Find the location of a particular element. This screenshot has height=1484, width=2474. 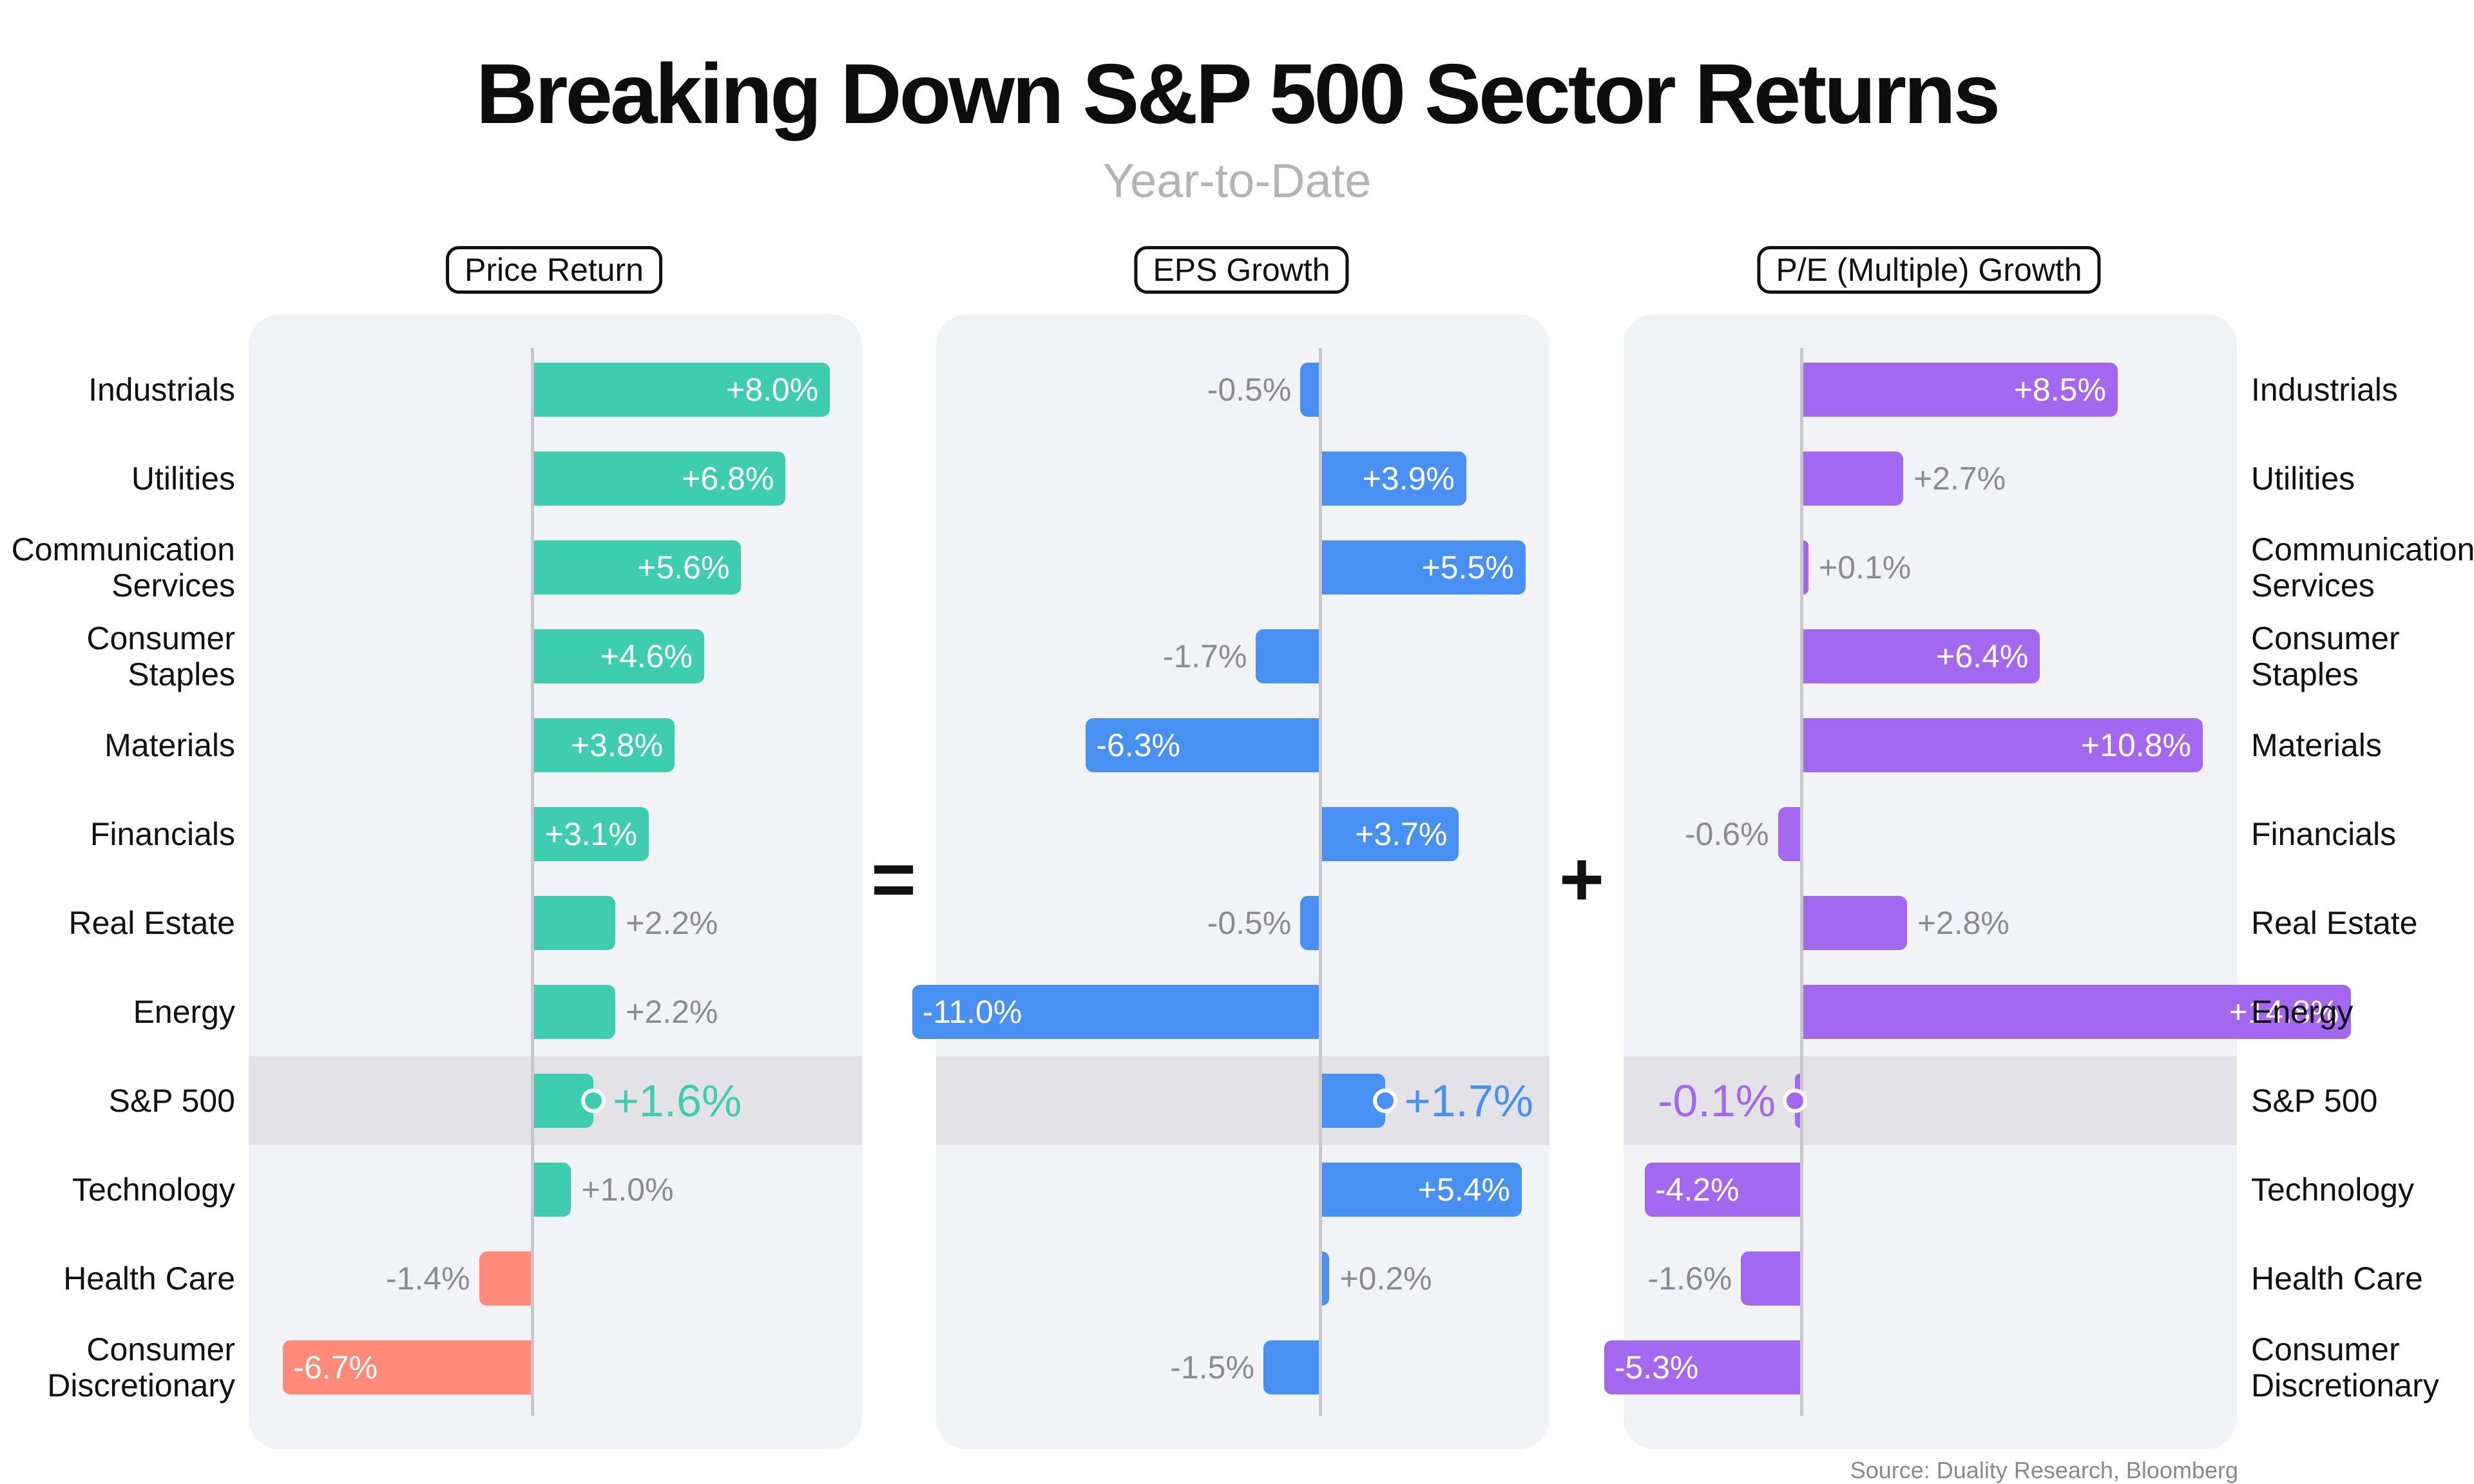

value-label: +6.4% is located at coordinates (1982, 656).